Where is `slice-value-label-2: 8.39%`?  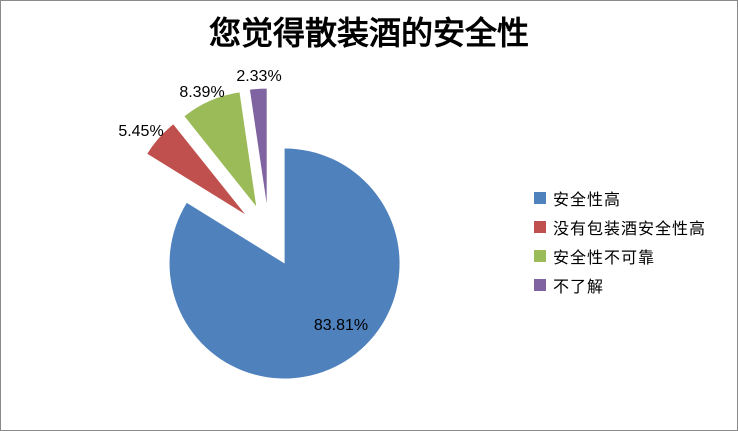
slice-value-label-2: 8.39% is located at coordinates (202, 92).